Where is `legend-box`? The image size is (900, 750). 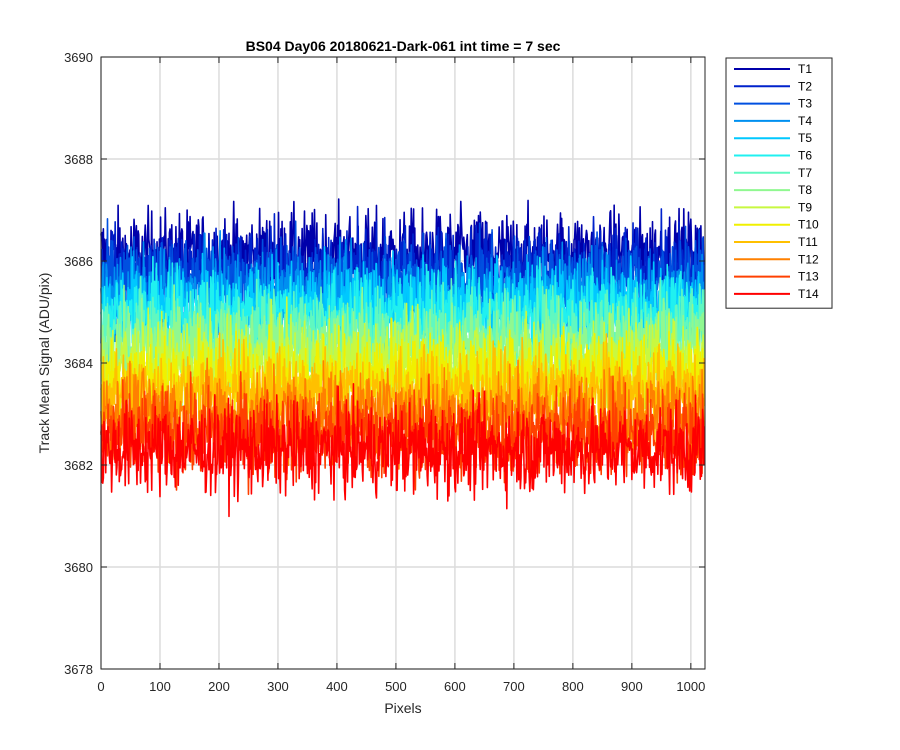
legend-box is located at coordinates (779, 183).